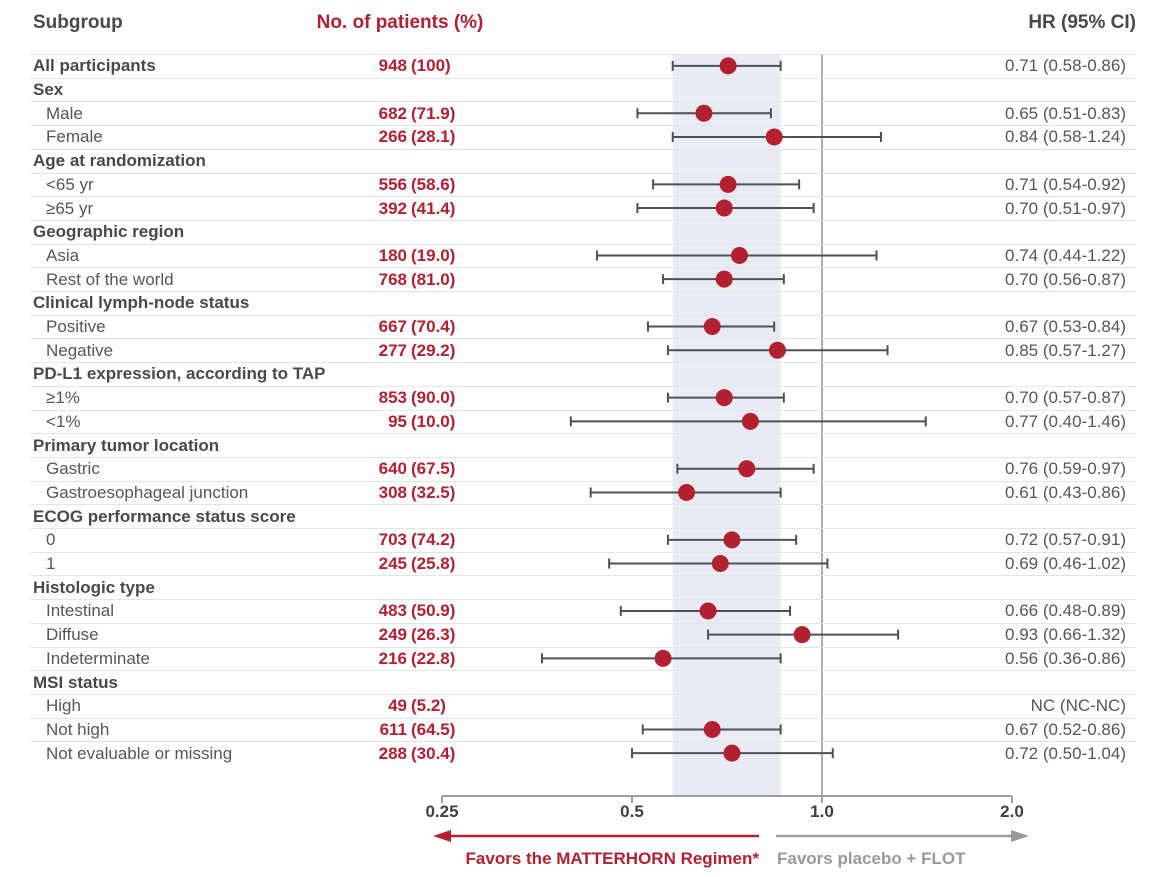 Image resolution: width=1156 pixels, height=877 pixels. Describe the element at coordinates (119, 161) in the screenshot. I see `subgroup-label: Age at randomization` at that location.